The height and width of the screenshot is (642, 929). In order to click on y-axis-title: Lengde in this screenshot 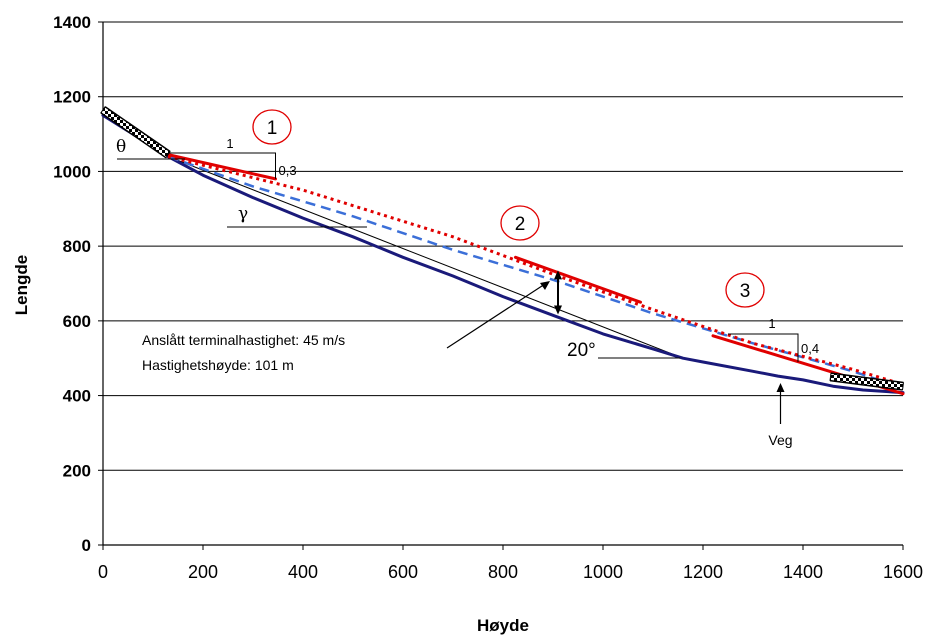, I will do `click(21, 285)`.